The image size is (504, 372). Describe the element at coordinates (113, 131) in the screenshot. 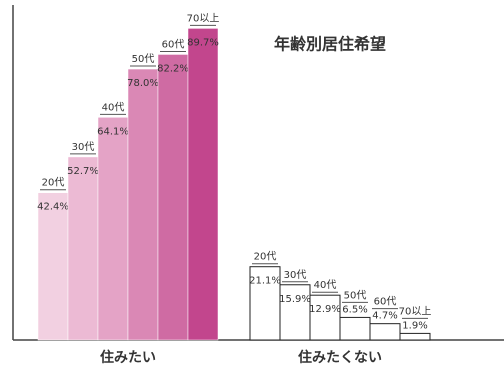

I see `value-label: 64.1%` at that location.